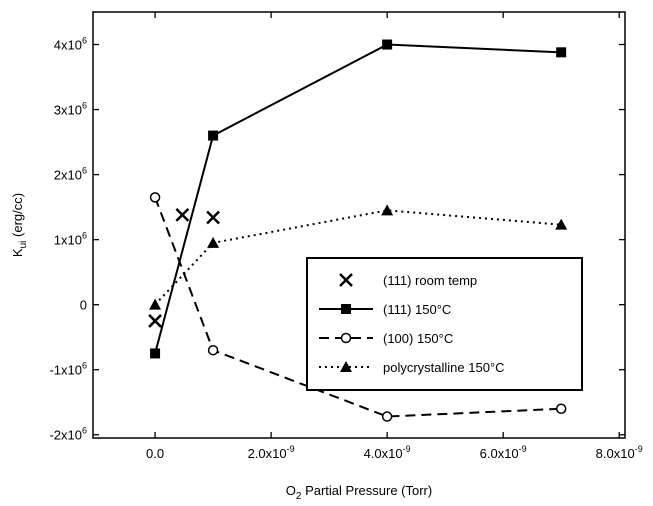 The height and width of the screenshot is (506, 653). What do you see at coordinates (503, 452) in the screenshot?
I see `x-tick-label: 6.0x10⁻⁹` at bounding box center [503, 452].